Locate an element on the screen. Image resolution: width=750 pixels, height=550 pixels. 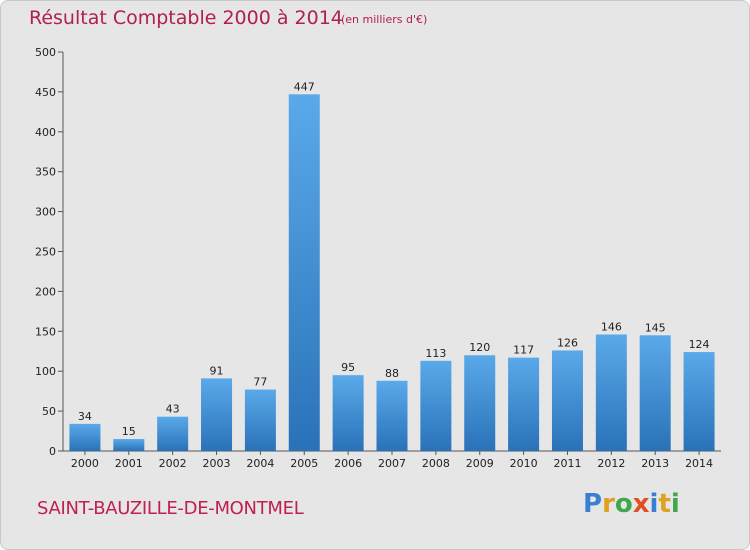
y-tick-label: 500 is located at coordinates (45, 52).